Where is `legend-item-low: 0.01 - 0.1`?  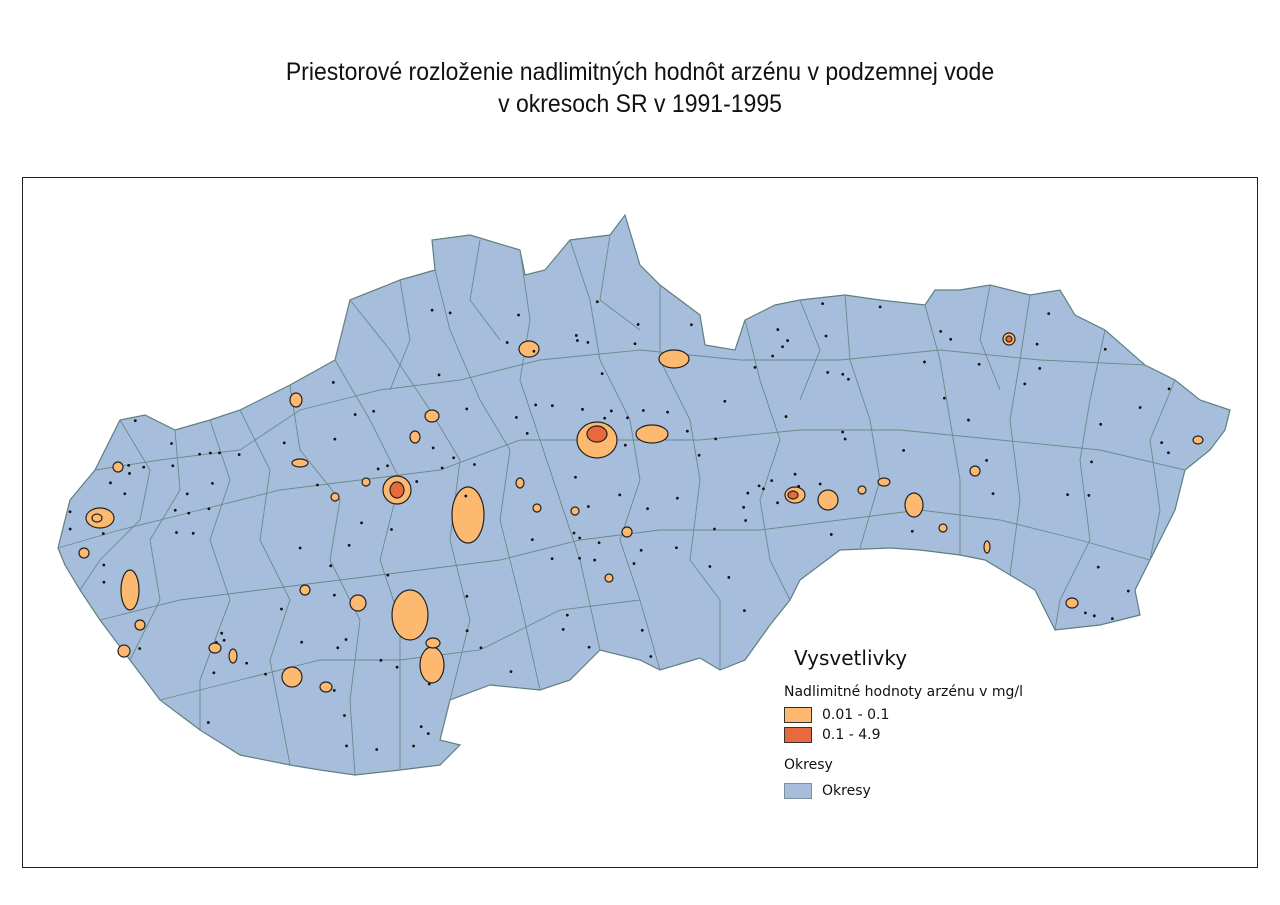
legend-item-low: 0.01 - 0.1 is located at coordinates (903, 715).